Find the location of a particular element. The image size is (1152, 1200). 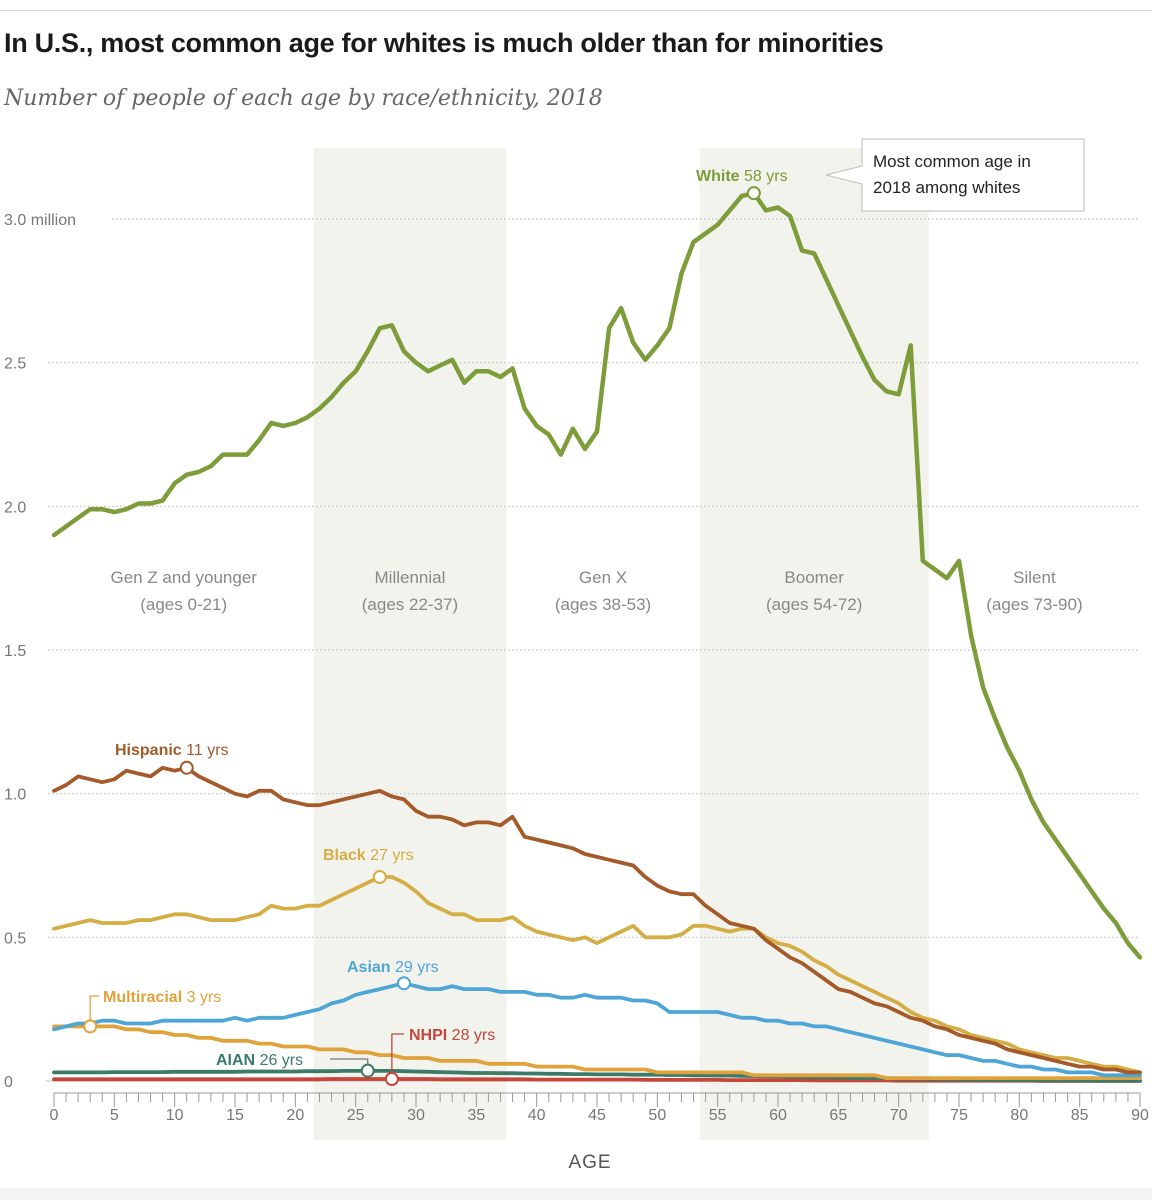

series-line-multiracial is located at coordinates (597, 1052).